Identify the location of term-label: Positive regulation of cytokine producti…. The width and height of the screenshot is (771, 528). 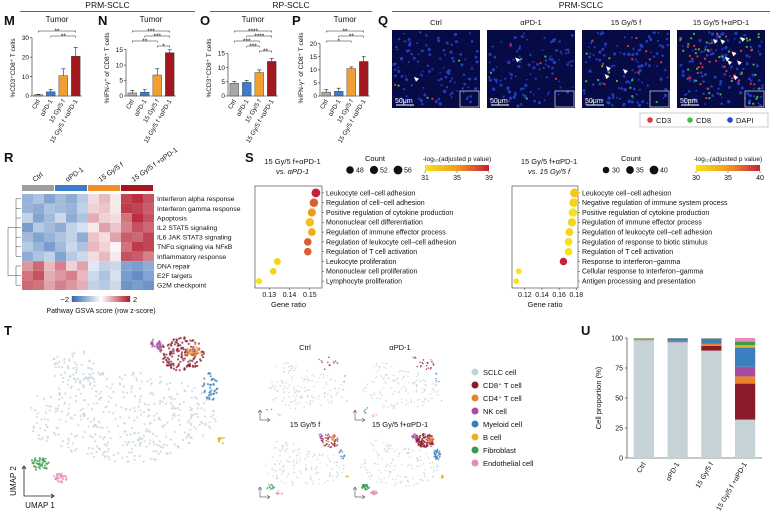
(645, 213).